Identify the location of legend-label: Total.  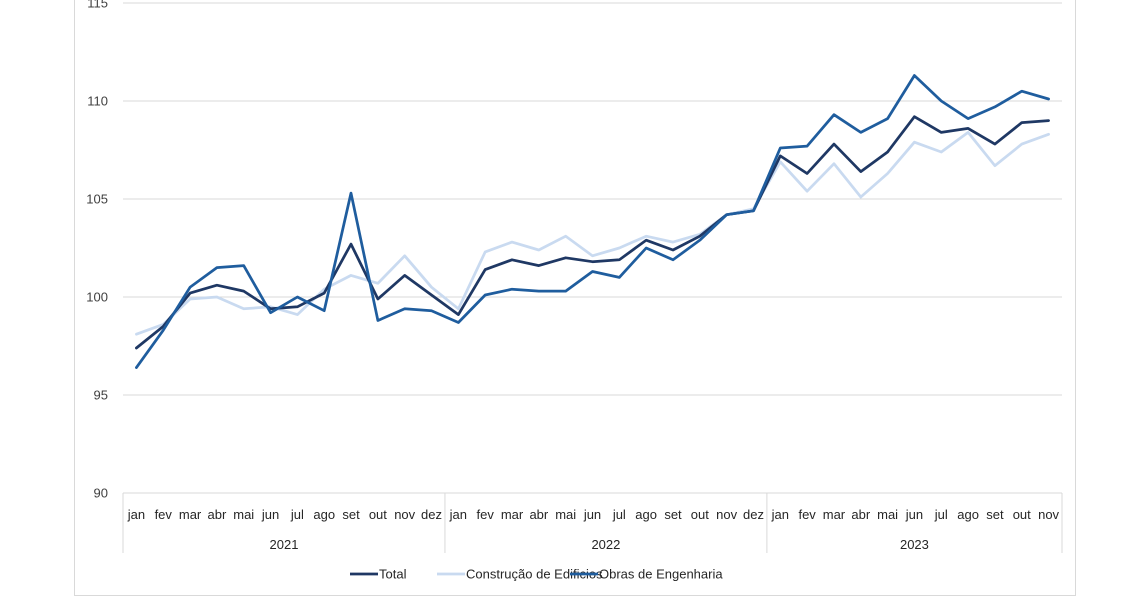
(393, 574).